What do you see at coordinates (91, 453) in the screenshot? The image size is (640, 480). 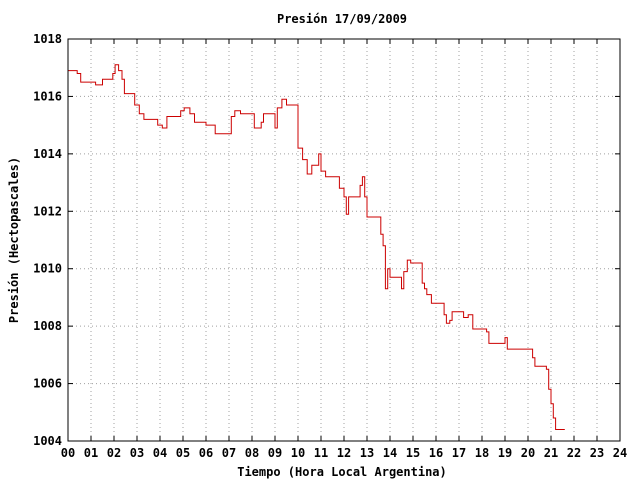 I see `x-tick-label: 01` at bounding box center [91, 453].